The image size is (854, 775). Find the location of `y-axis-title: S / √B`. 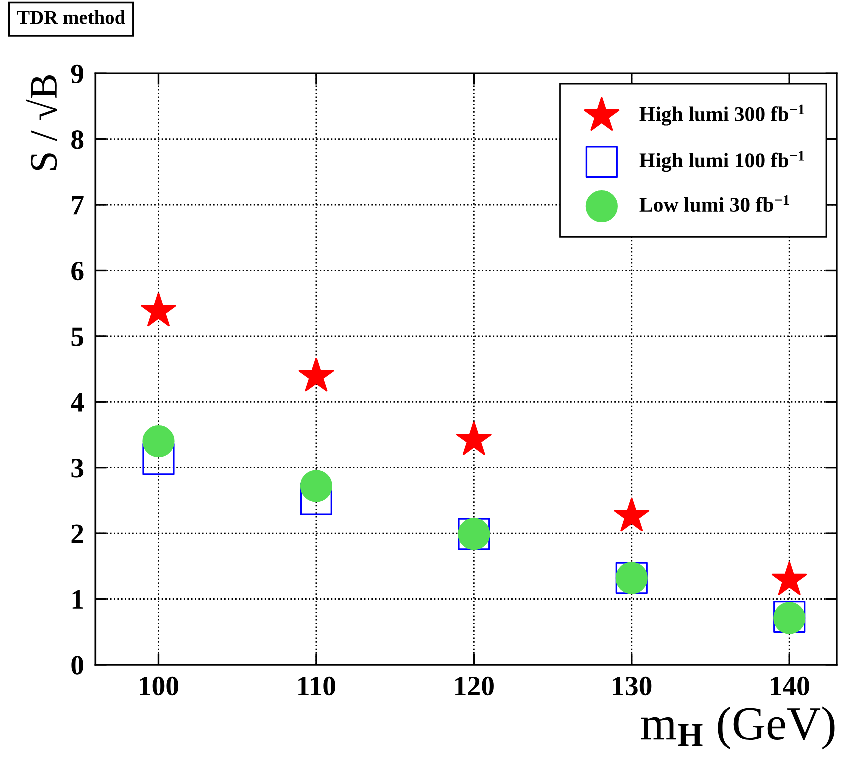

y-axis-title: S / √B is located at coordinates (42, 123).